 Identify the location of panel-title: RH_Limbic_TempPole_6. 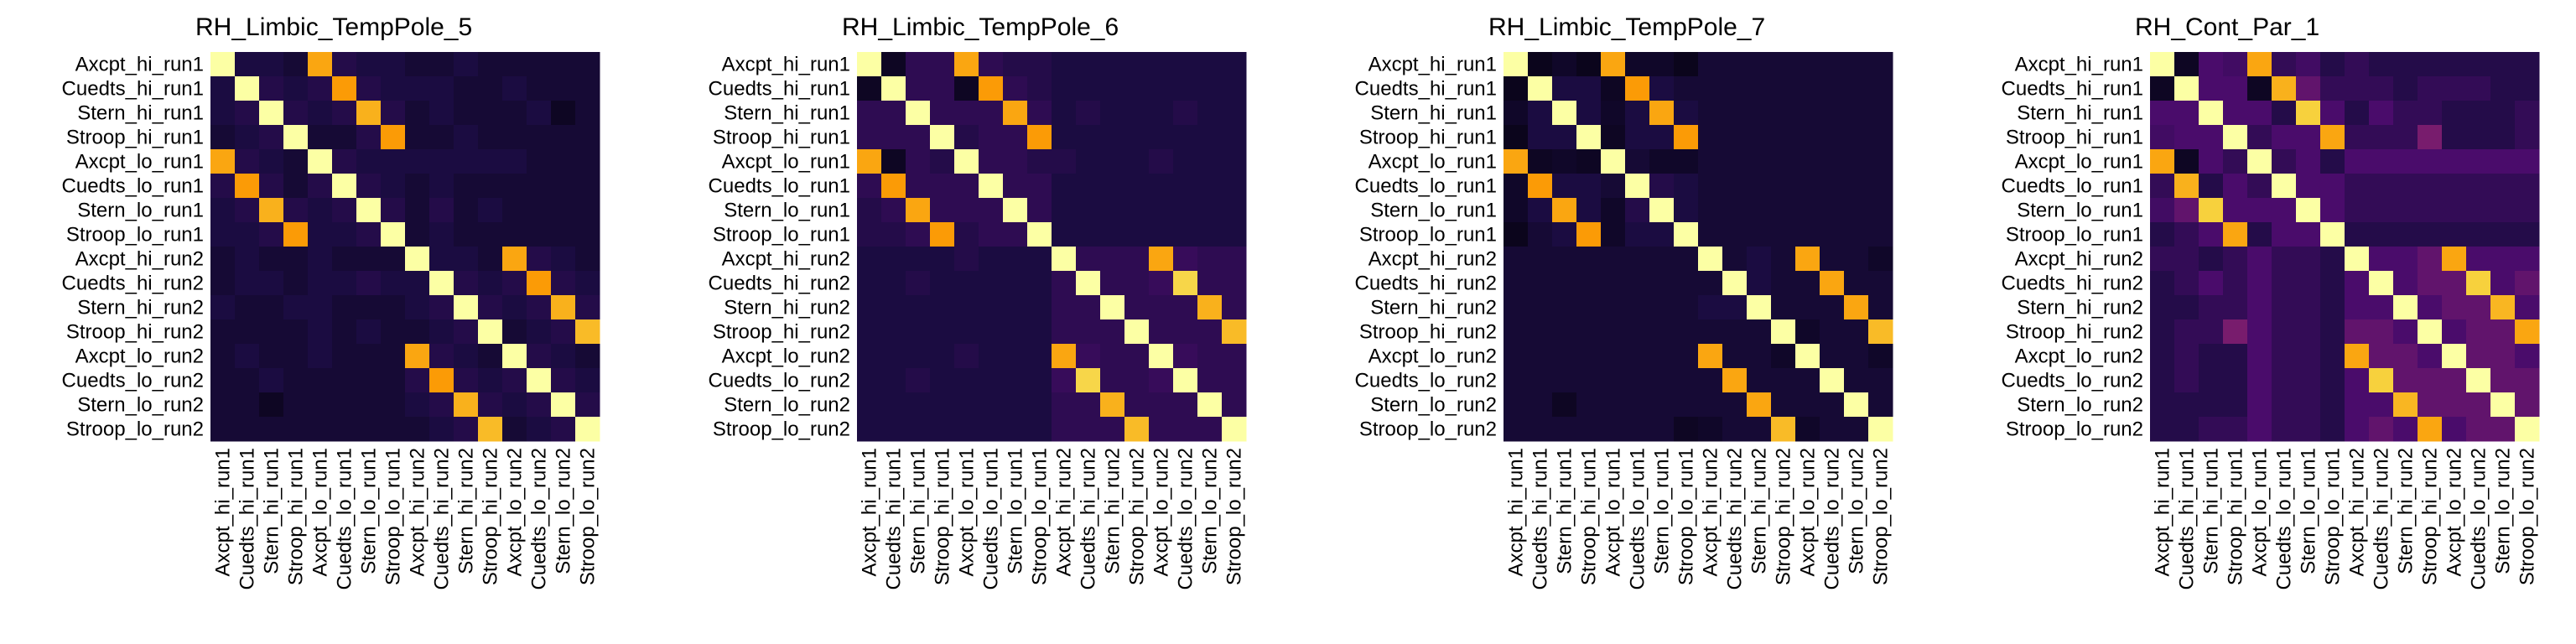
(981, 27).